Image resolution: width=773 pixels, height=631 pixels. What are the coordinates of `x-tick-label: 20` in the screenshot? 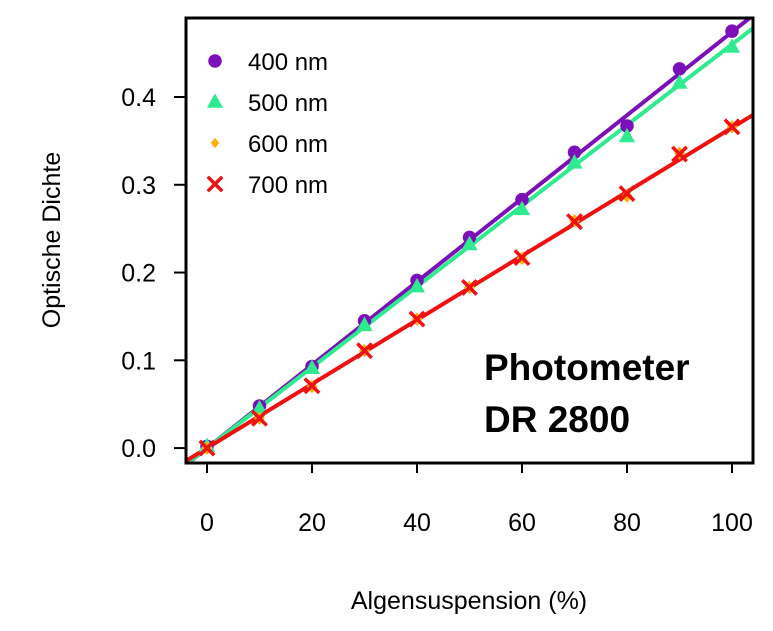 It's located at (312, 523).